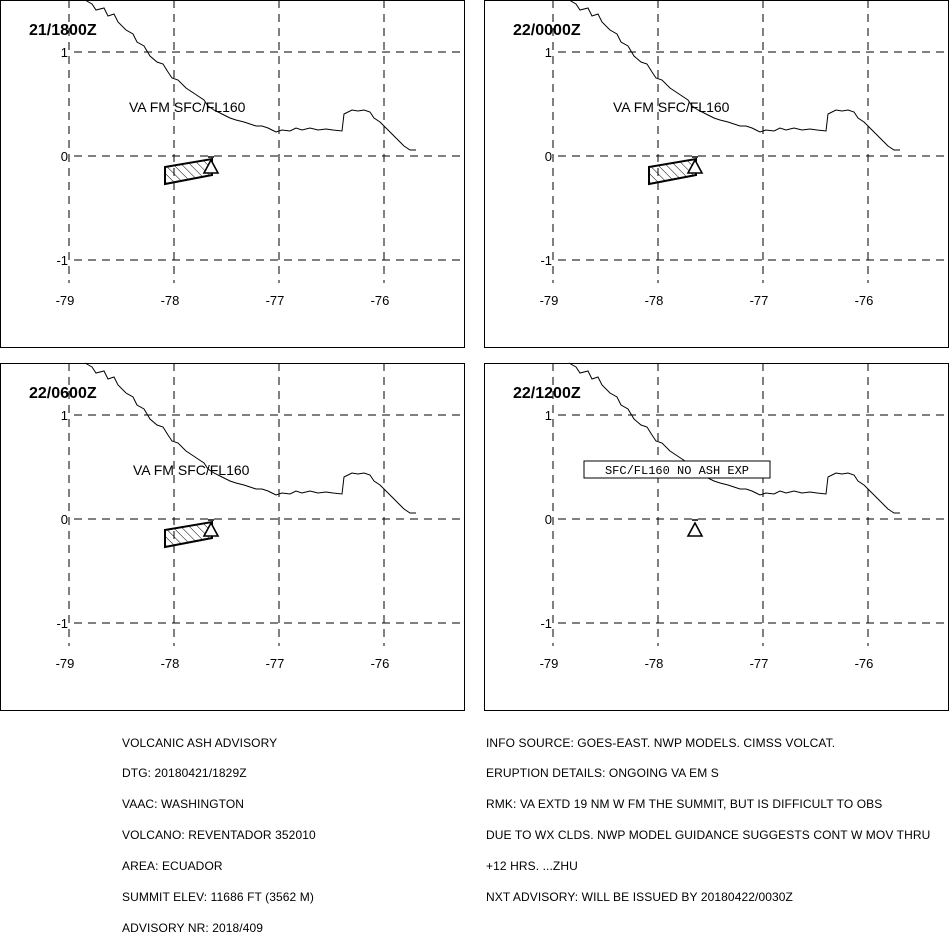 The image size is (950, 944). What do you see at coordinates (172, 866) in the screenshot?
I see `advisory-line: AREA: ECUADOR` at bounding box center [172, 866].